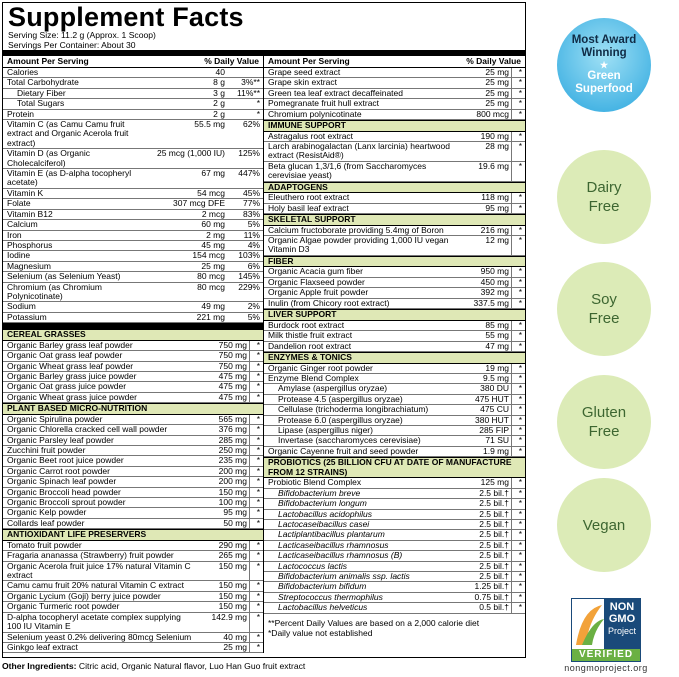 The width and height of the screenshot is (679, 677). What do you see at coordinates (209, 124) in the screenshot?
I see `amount: 55.5 mg` at bounding box center [209, 124].